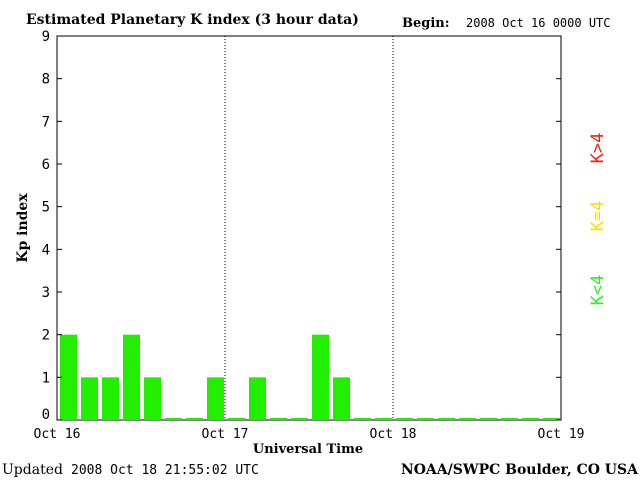 Image resolution: width=640 pixels, height=480 pixels. I want to click on y-tick-label: 0, so click(46, 415).